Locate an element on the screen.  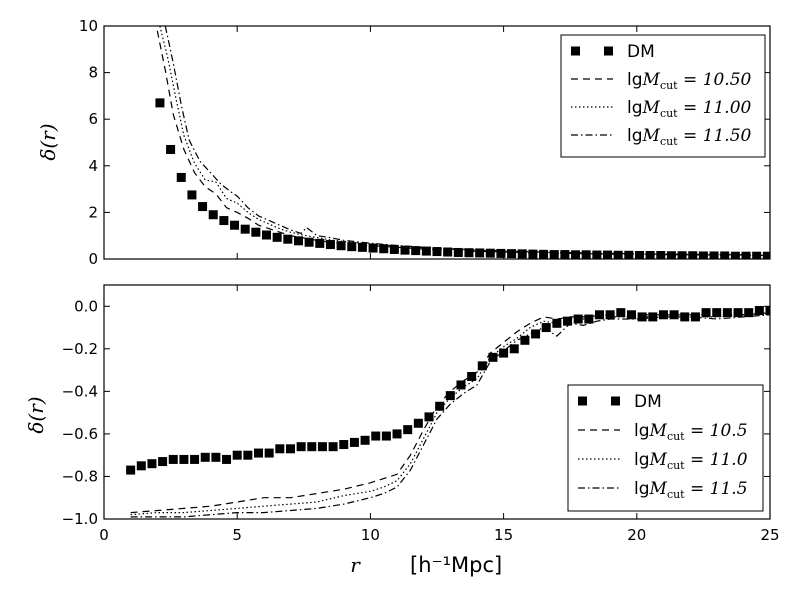
y-tick-label: −0.6 is located at coordinates (80, 434).